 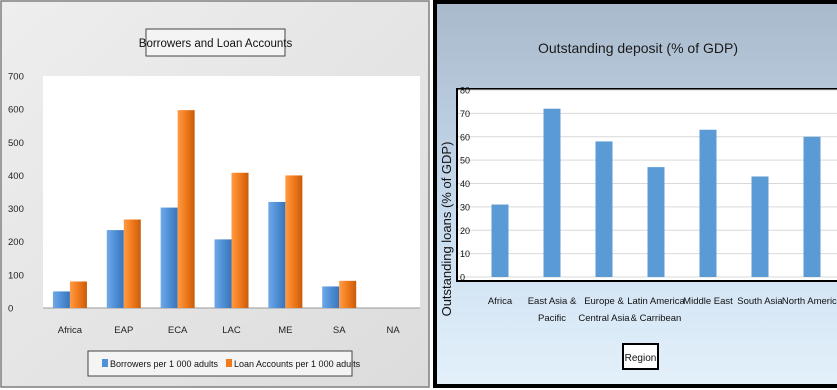 What do you see at coordinates (16, 110) in the screenshot?
I see `left-y-tick-label: 600` at bounding box center [16, 110].